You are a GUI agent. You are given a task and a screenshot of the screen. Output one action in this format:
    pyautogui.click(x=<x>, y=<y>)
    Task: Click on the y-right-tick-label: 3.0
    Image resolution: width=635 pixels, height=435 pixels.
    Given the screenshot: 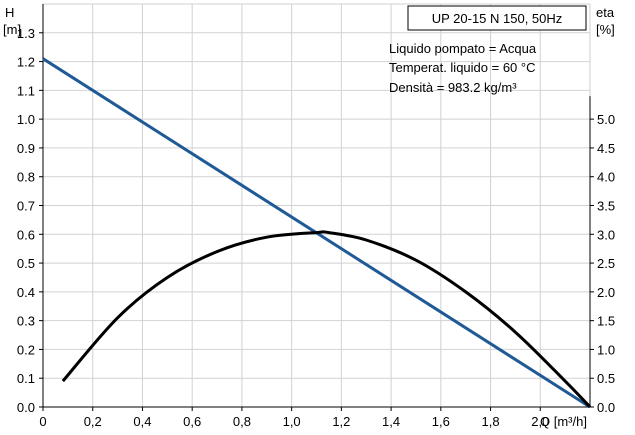 What is the action you would take?
    pyautogui.click(x=606, y=234)
    